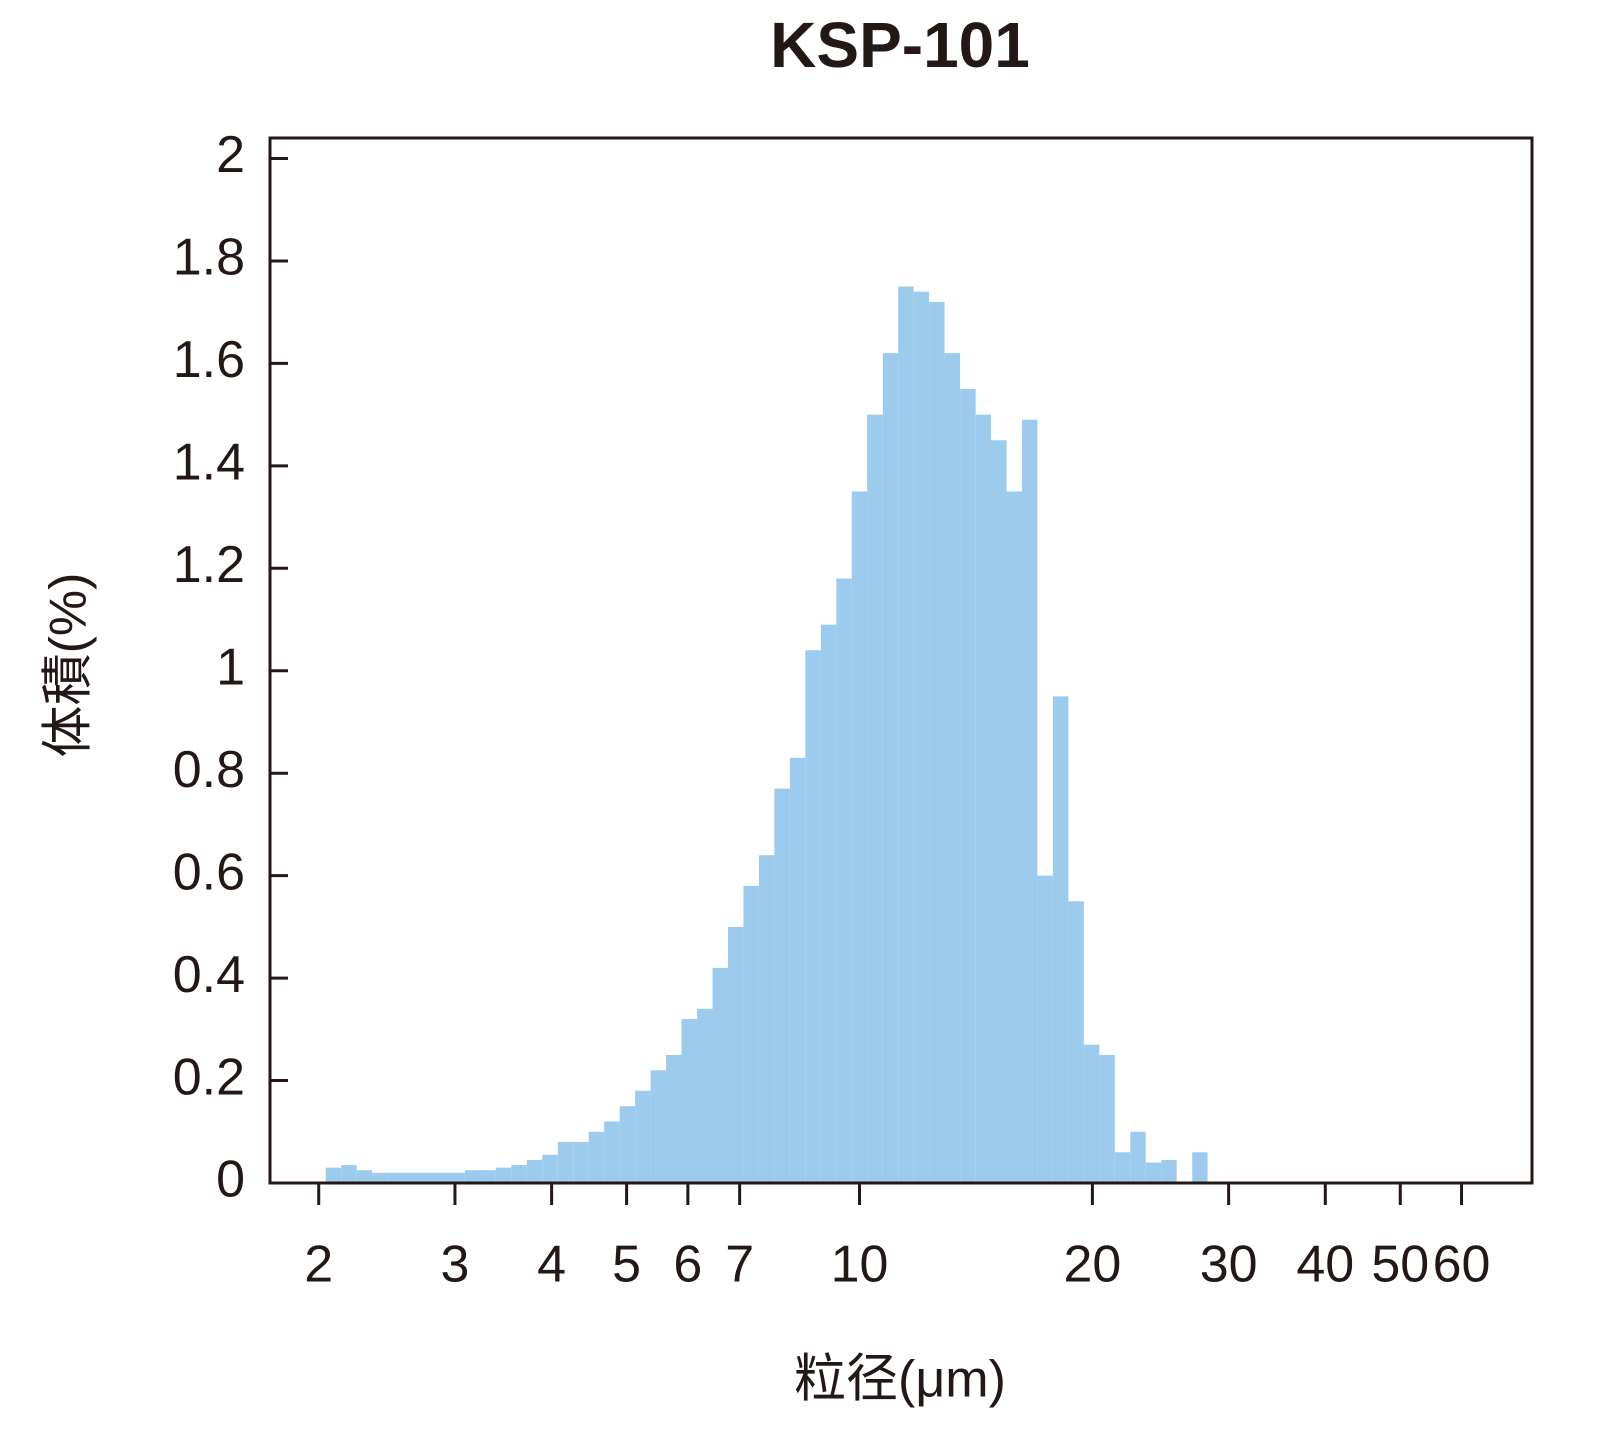 The width and height of the screenshot is (1600, 1450). I want to click on x-tick-label: 10, so click(860, 1265).